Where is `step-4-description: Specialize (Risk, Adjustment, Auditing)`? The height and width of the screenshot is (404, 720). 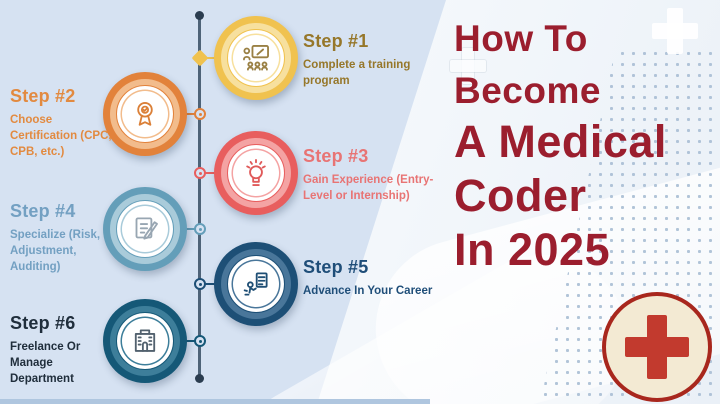
step-4-description: Specialize (Risk, Adjustment, Auditing) is located at coordinates (55, 251).